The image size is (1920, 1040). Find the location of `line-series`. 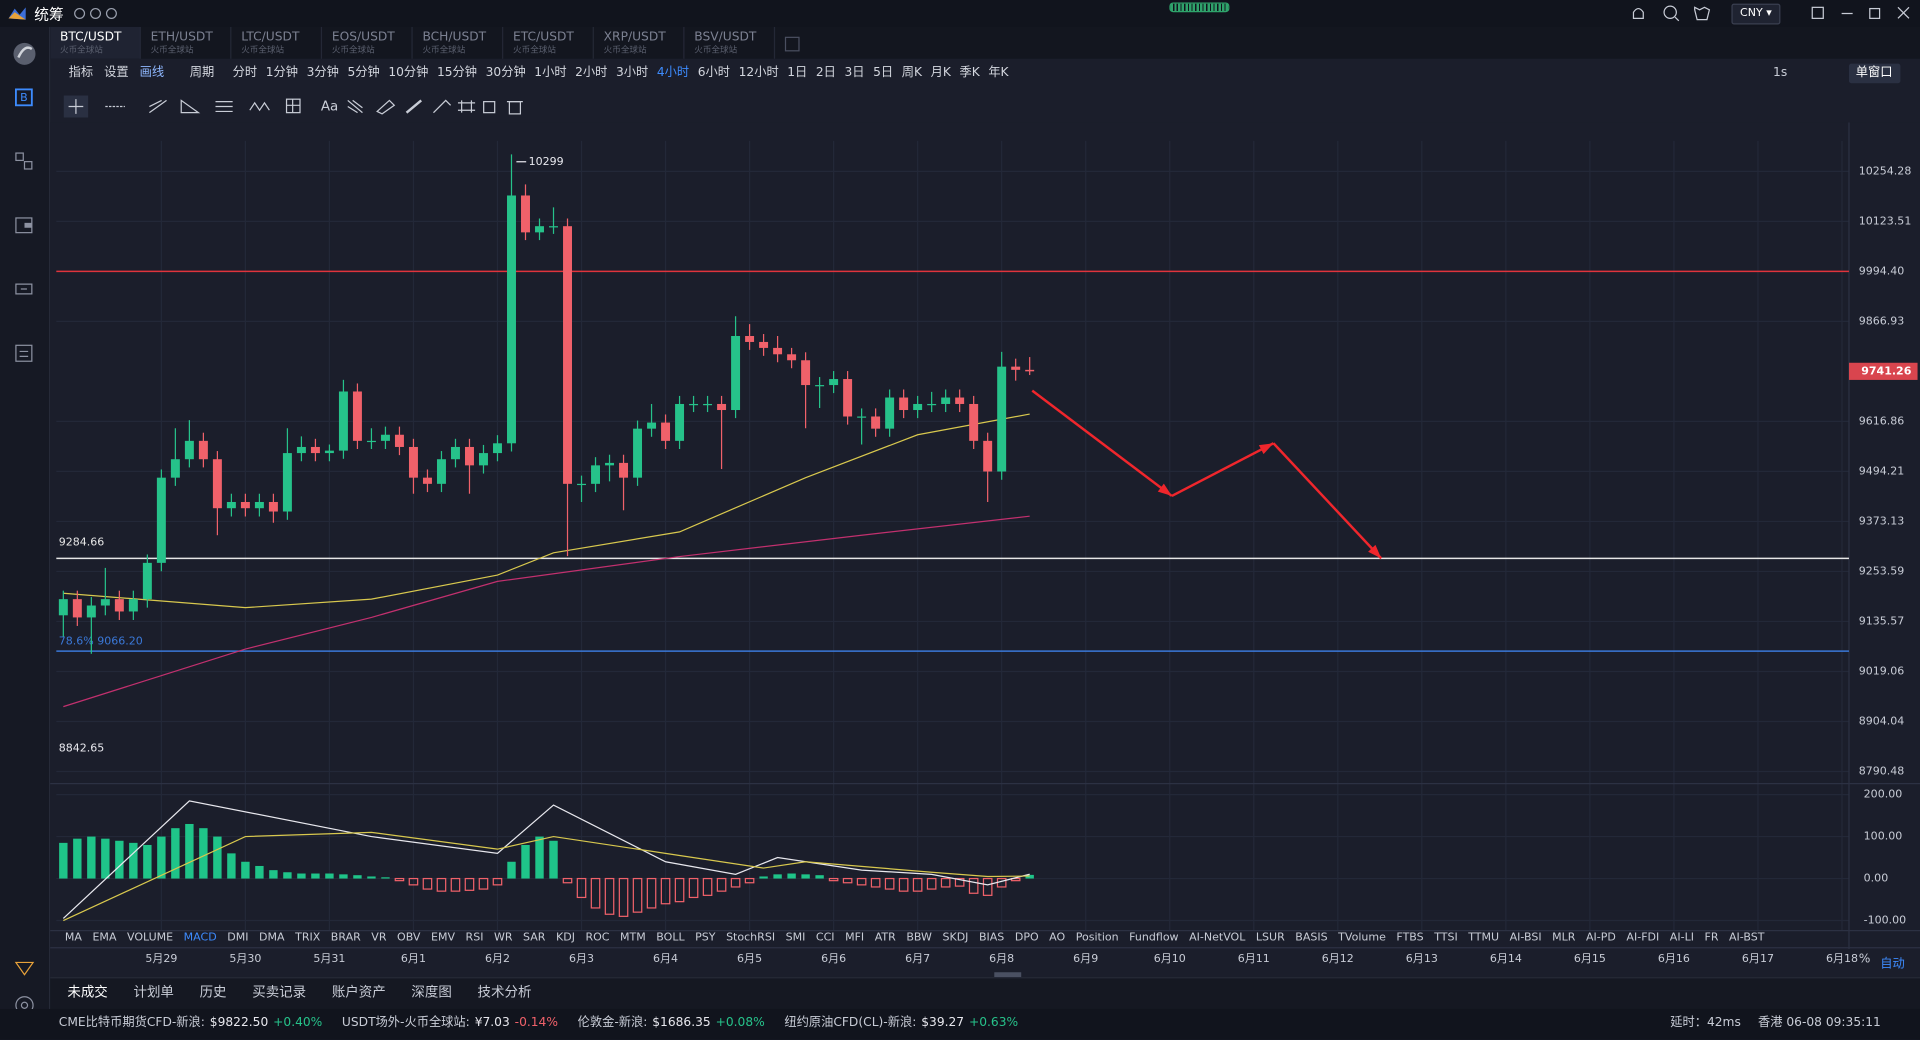

line-series is located at coordinates (546, 611).